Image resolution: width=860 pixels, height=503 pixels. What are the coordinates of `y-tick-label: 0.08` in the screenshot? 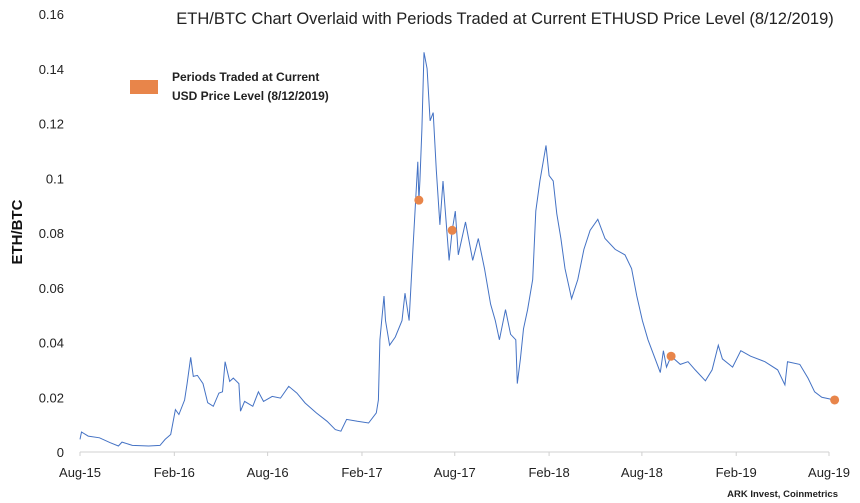 It's located at (51, 233).